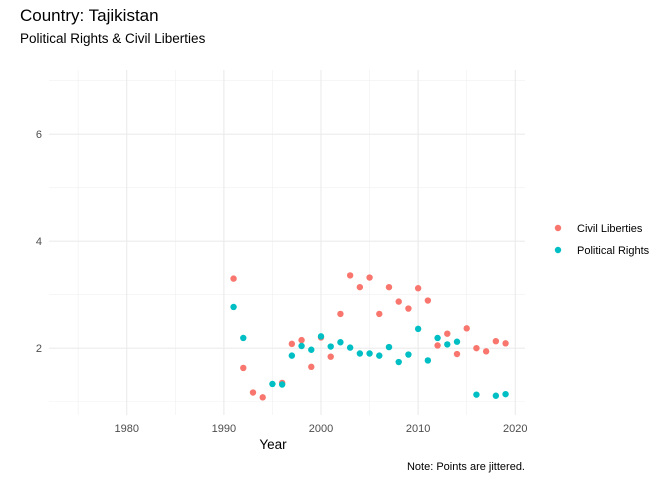 The image size is (672, 480). What do you see at coordinates (89, 15) in the screenshot?
I see `chart-title: Country: Tajikistan` at bounding box center [89, 15].